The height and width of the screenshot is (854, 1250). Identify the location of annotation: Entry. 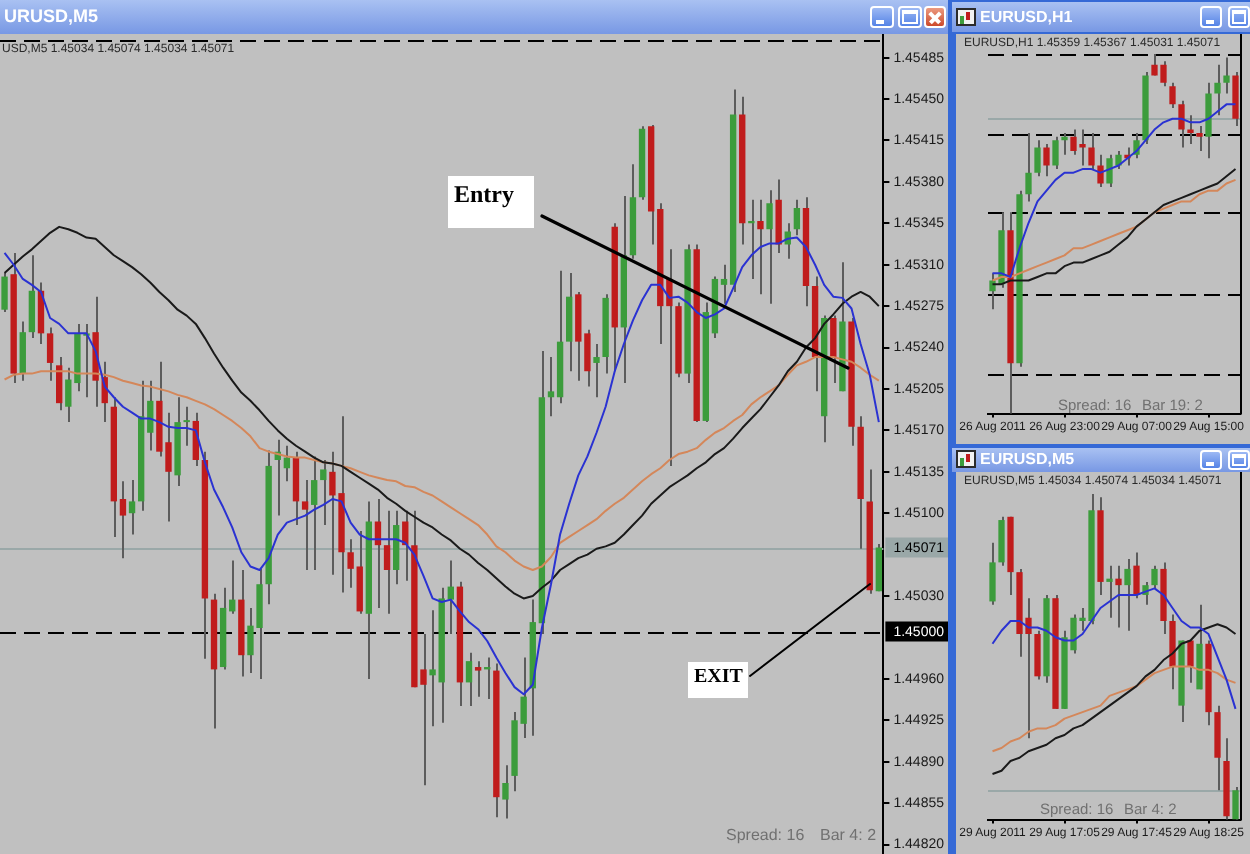
(484, 194).